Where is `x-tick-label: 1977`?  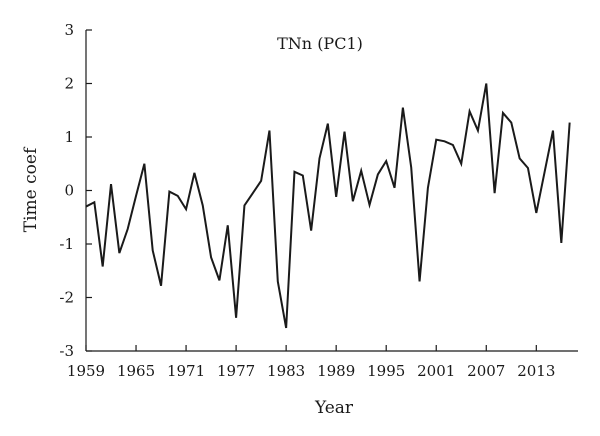 x-tick-label: 1977 is located at coordinates (236, 371).